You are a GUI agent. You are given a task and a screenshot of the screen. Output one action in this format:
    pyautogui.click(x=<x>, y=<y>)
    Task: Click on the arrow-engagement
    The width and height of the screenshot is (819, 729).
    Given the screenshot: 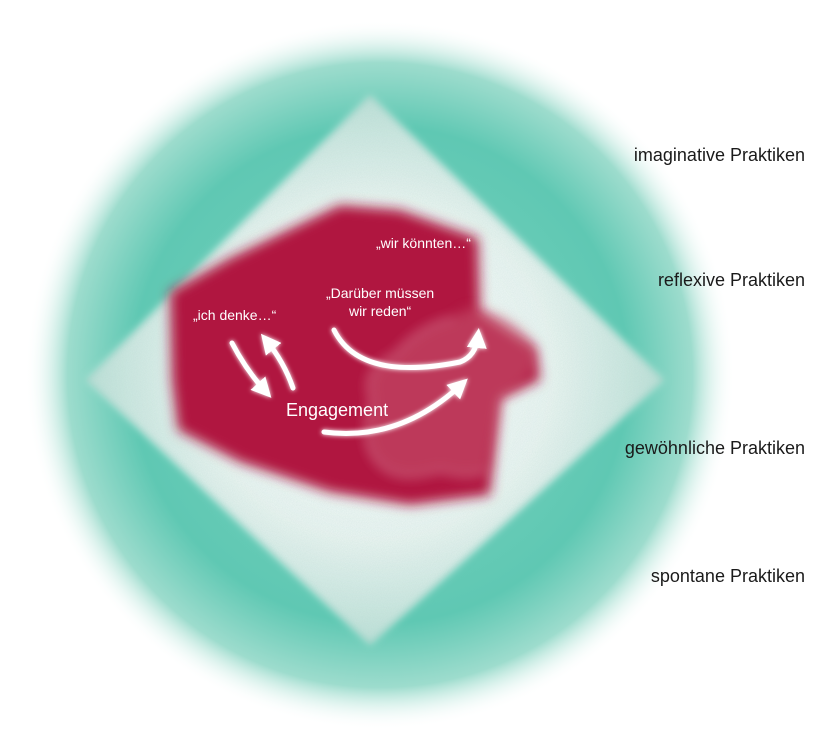 What is the action you would take?
    pyautogui.click(x=394, y=407)
    